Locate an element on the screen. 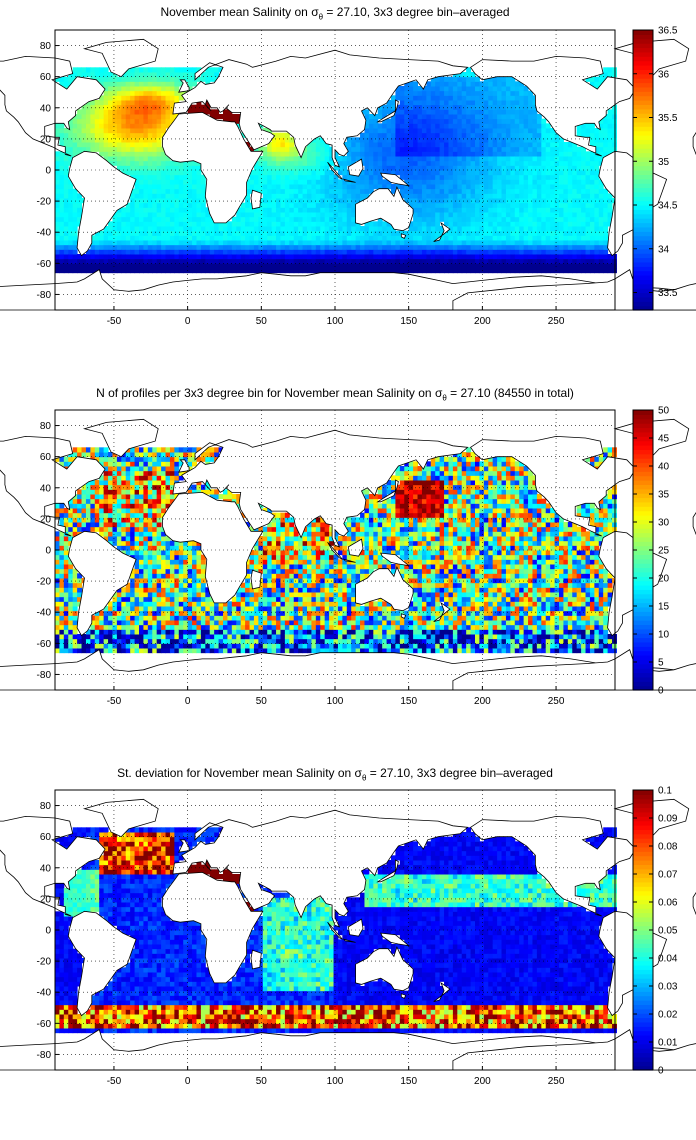  x-tick-label: 50 is located at coordinates (262, 321).